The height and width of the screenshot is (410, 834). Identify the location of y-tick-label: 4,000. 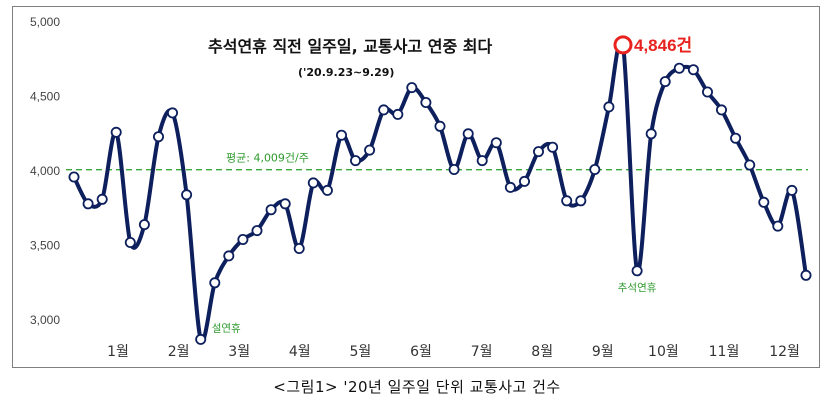
(45, 171).